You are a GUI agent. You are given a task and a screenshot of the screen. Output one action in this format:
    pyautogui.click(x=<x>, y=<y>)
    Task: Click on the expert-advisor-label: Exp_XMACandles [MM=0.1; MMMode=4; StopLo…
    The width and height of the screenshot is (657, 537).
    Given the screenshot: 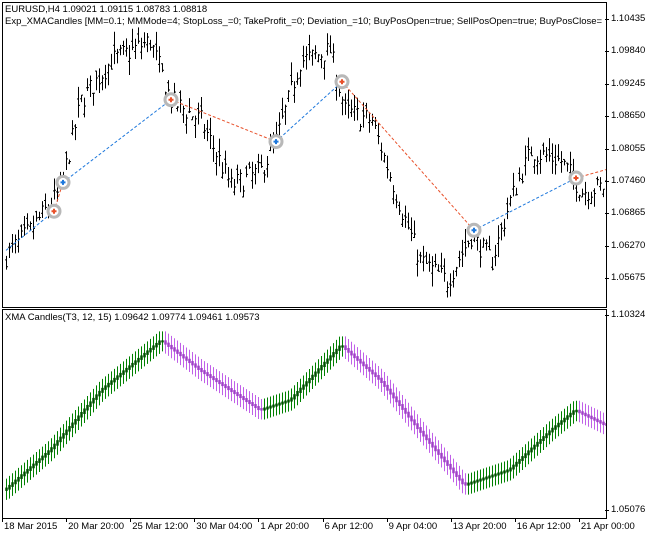 What is the action you would take?
    pyautogui.click(x=304, y=21)
    